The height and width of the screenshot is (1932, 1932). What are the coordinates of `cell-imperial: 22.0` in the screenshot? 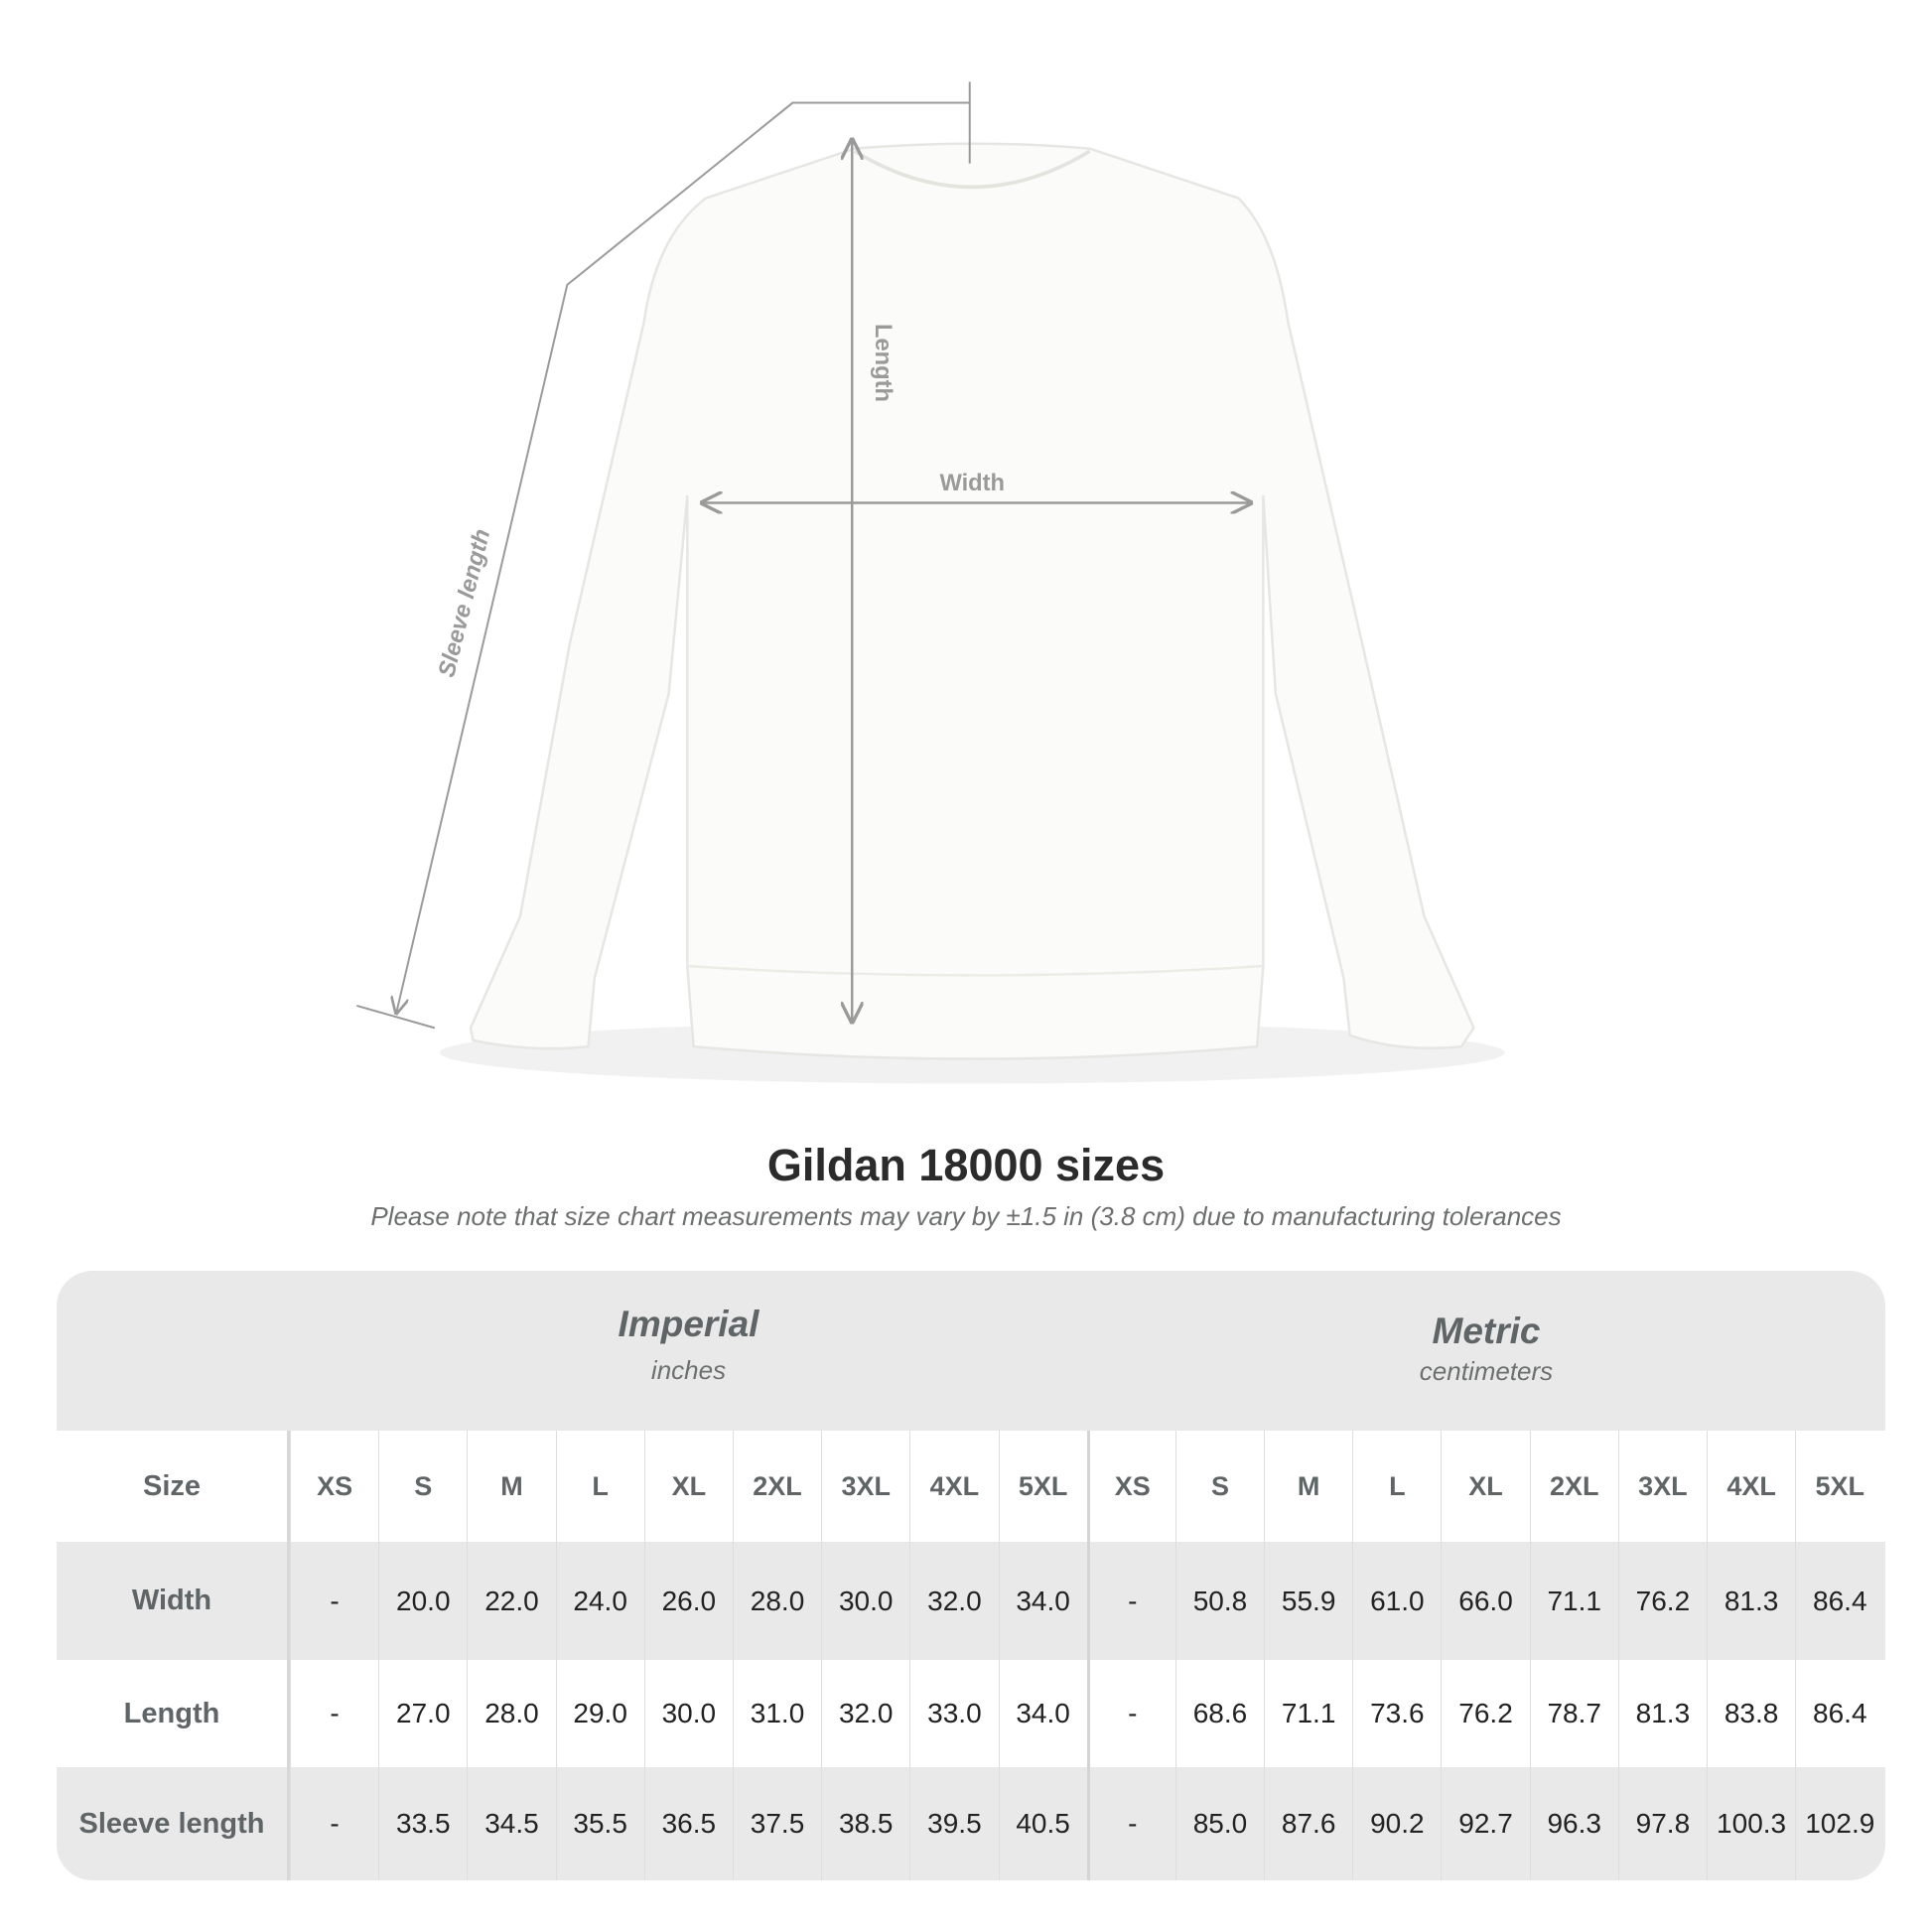 It's located at (511, 1601).